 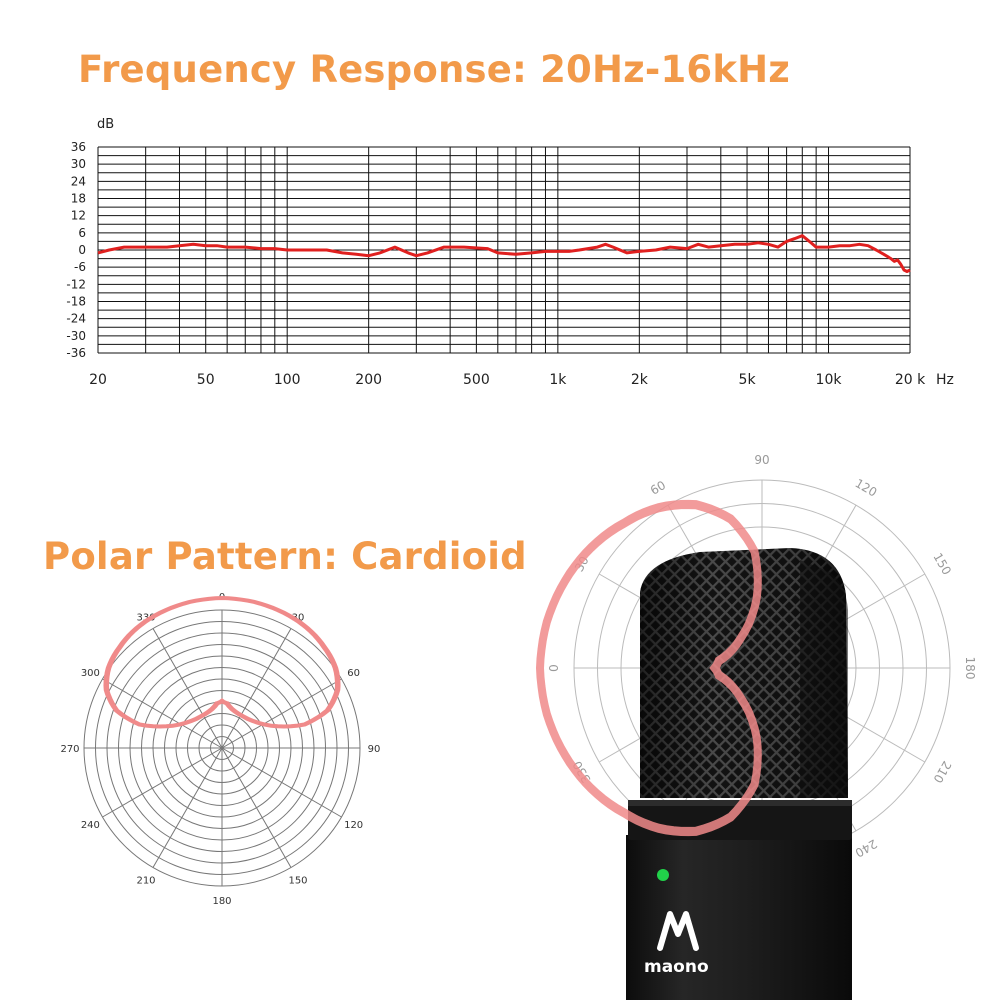 I want to click on large-polar-angle-label: 150, so click(x=942, y=564).